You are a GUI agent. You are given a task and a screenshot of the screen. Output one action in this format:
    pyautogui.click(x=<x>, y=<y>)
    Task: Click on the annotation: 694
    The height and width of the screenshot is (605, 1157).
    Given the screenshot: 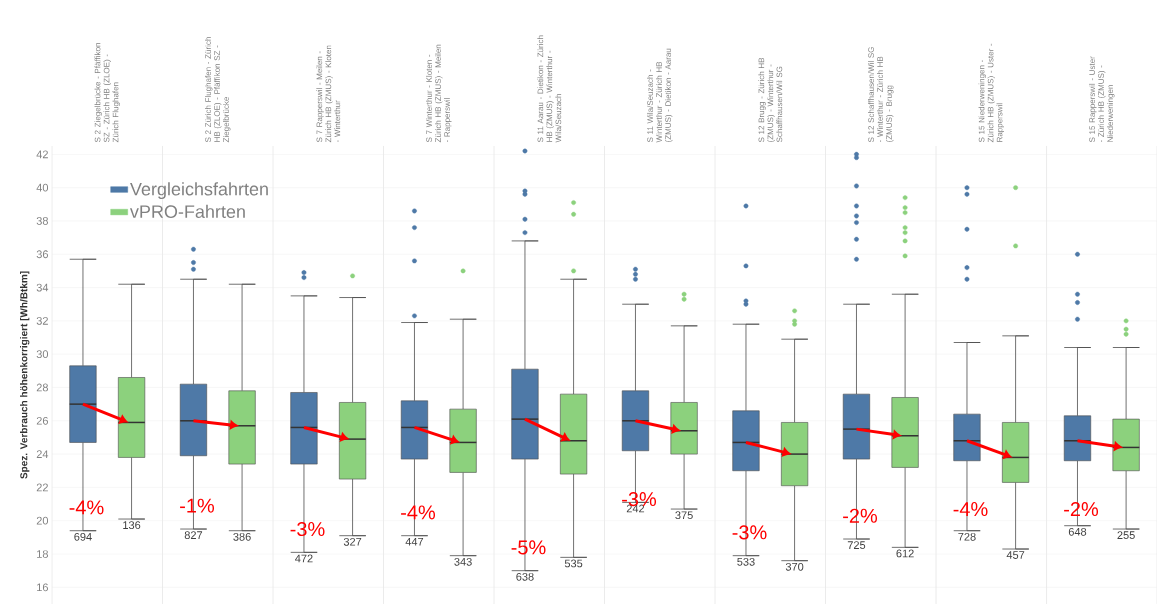 What is the action you would take?
    pyautogui.click(x=83, y=536)
    